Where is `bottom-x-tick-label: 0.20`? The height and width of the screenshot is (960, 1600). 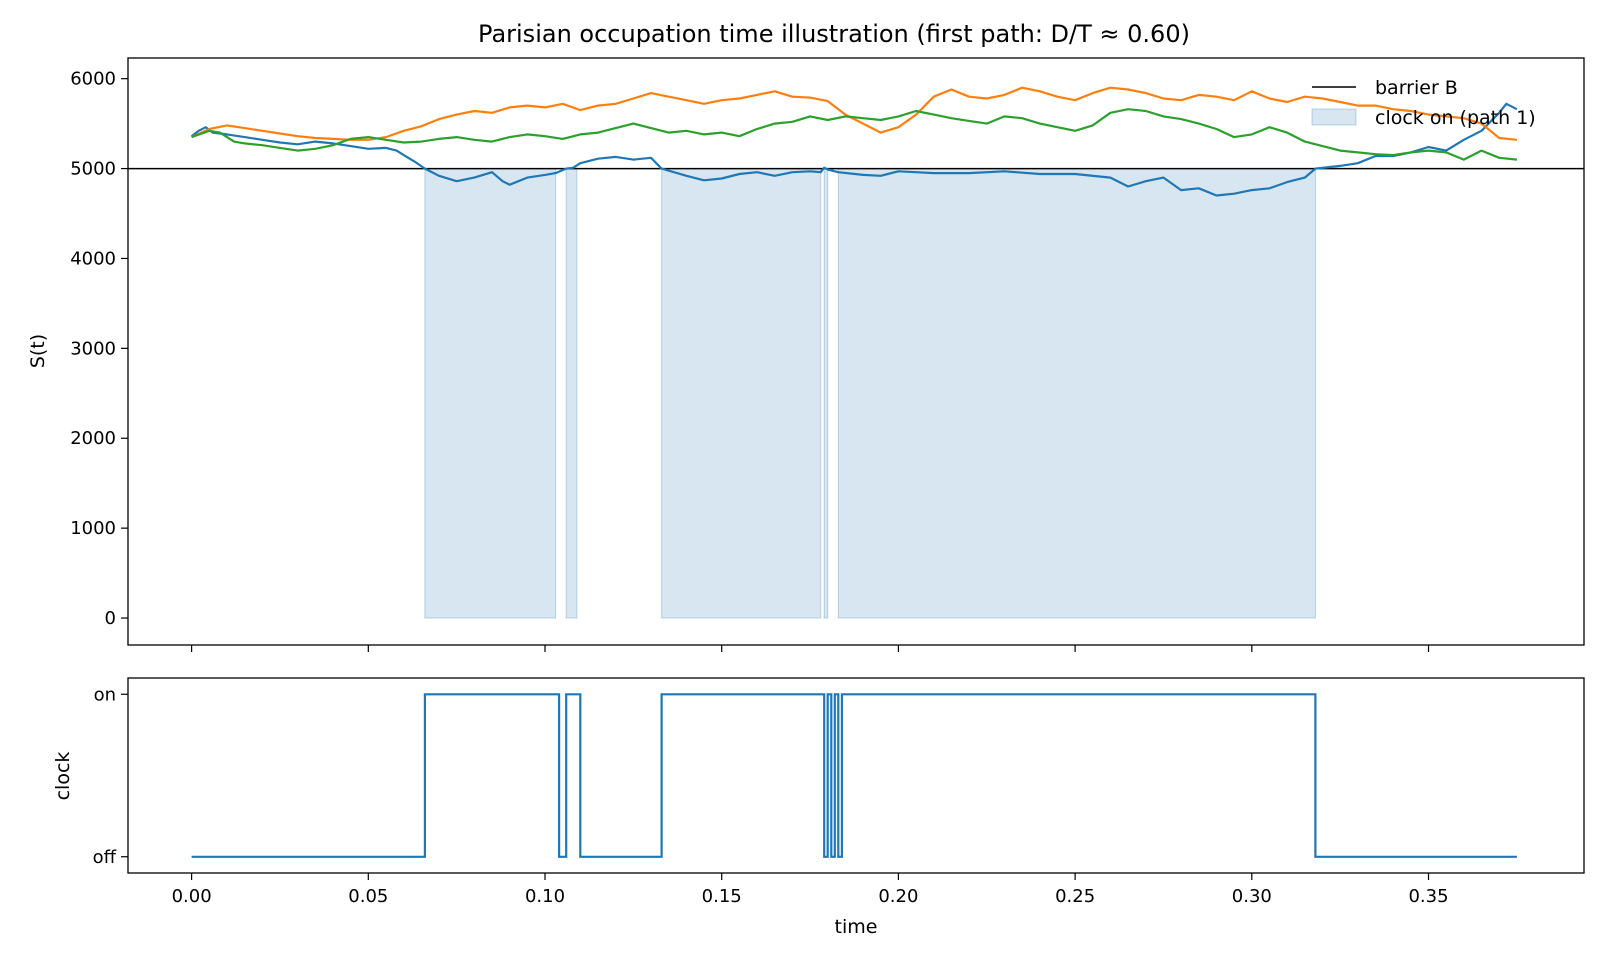
bottom-x-tick-label: 0.20 is located at coordinates (898, 896).